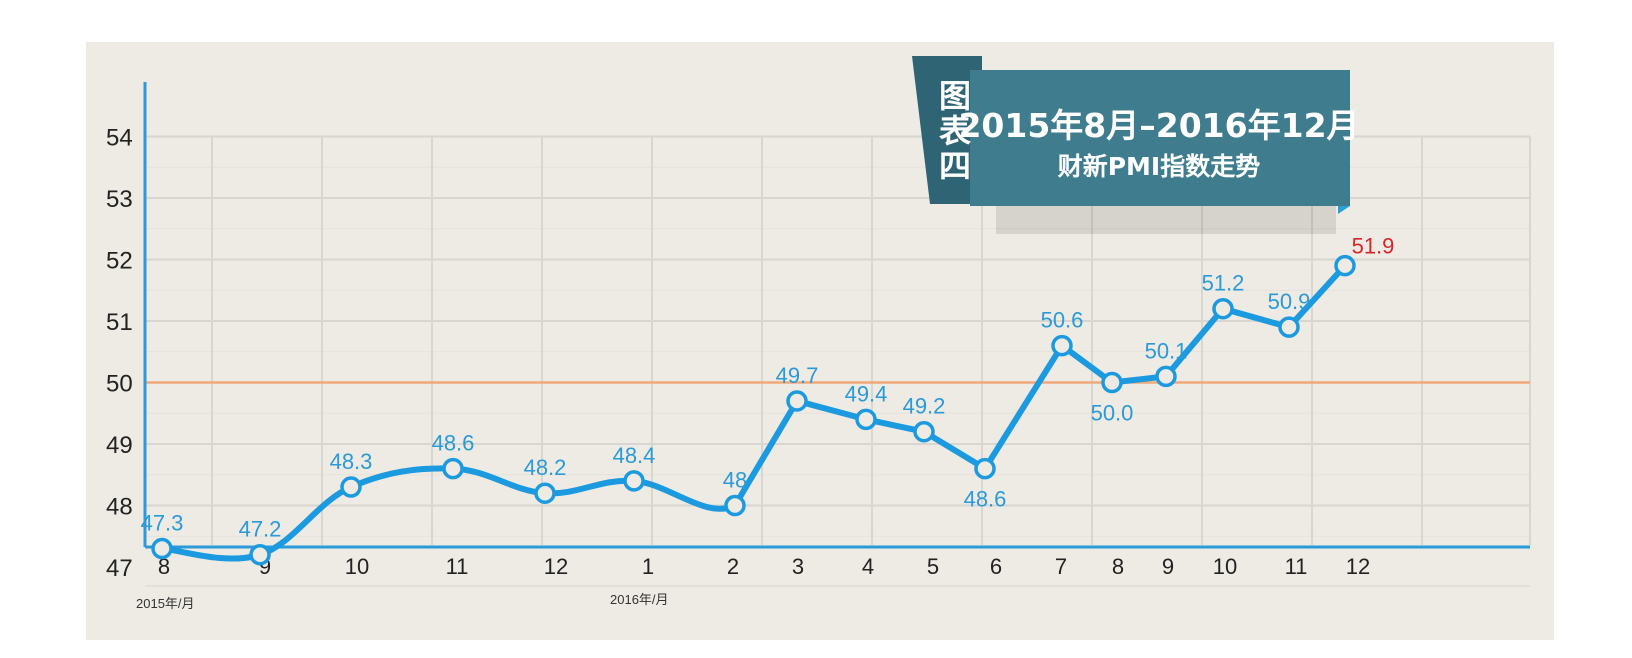 This screenshot has height=658, width=1632. Describe the element at coordinates (351, 461) in the screenshot. I see `data-label-3: 48.3` at that location.